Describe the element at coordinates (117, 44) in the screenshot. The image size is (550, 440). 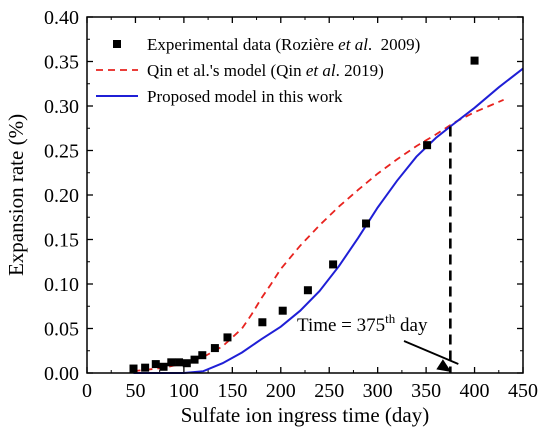
I see `legend-marker-experimental` at that location.